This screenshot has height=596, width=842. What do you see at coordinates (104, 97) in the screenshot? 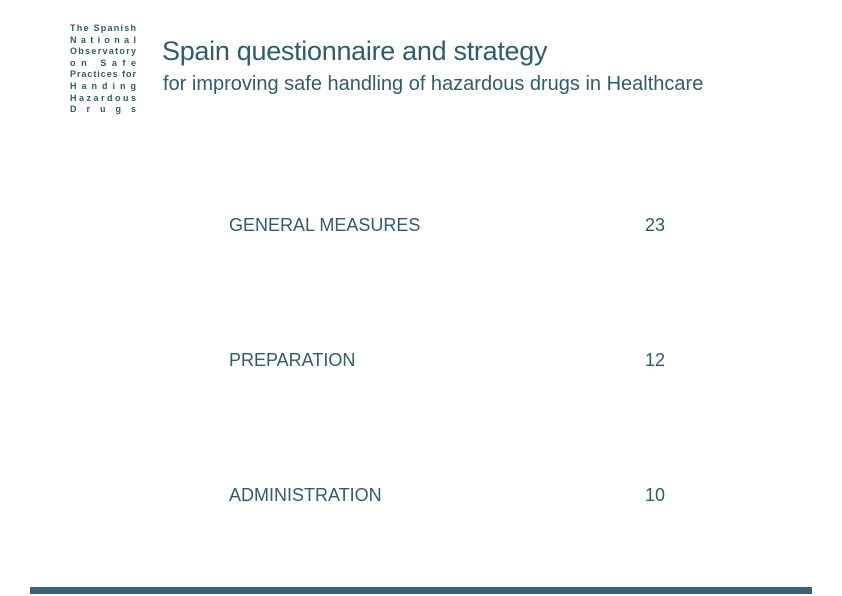
I see `organization-line: Hazardous` at bounding box center [104, 97].